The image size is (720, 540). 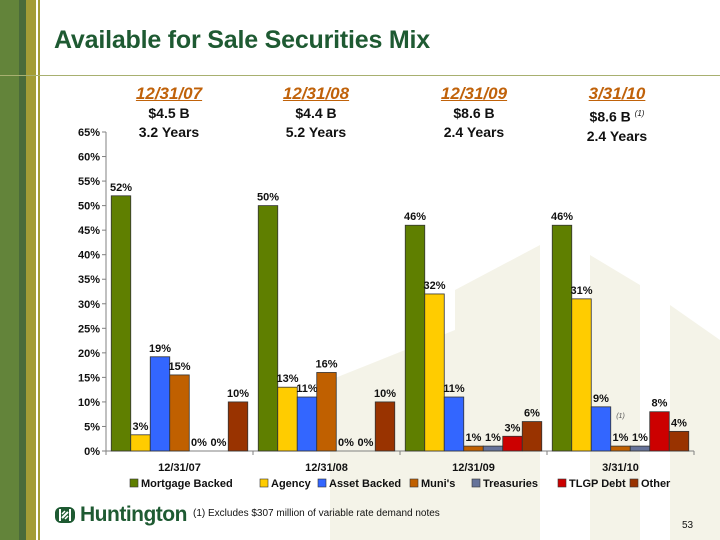 What do you see at coordinates (291, 484) in the screenshot?
I see `legend-label: Agency` at bounding box center [291, 484].